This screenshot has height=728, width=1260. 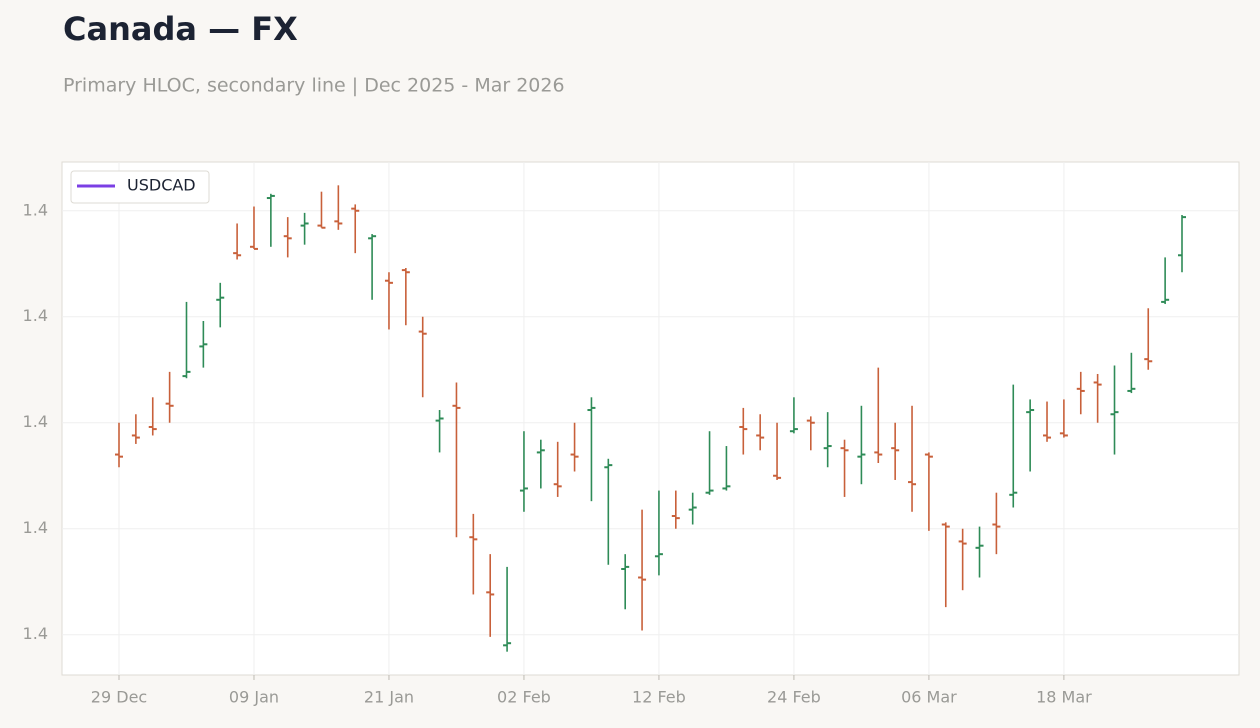 I want to click on x-tick-label: 02 Feb, so click(x=524, y=697).